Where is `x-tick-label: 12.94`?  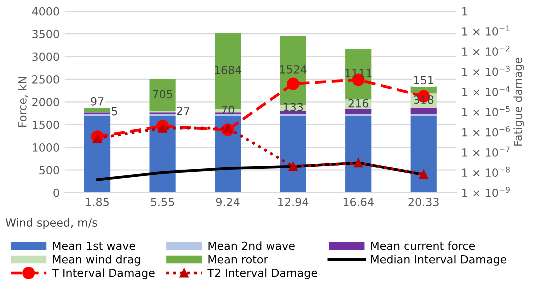 x-tick-label: 12.94 is located at coordinates (293, 202).